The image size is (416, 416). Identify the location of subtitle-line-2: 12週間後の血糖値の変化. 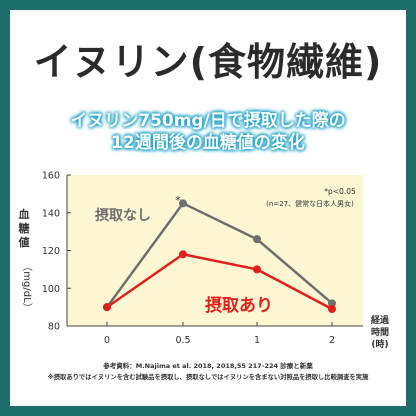
(208, 143).